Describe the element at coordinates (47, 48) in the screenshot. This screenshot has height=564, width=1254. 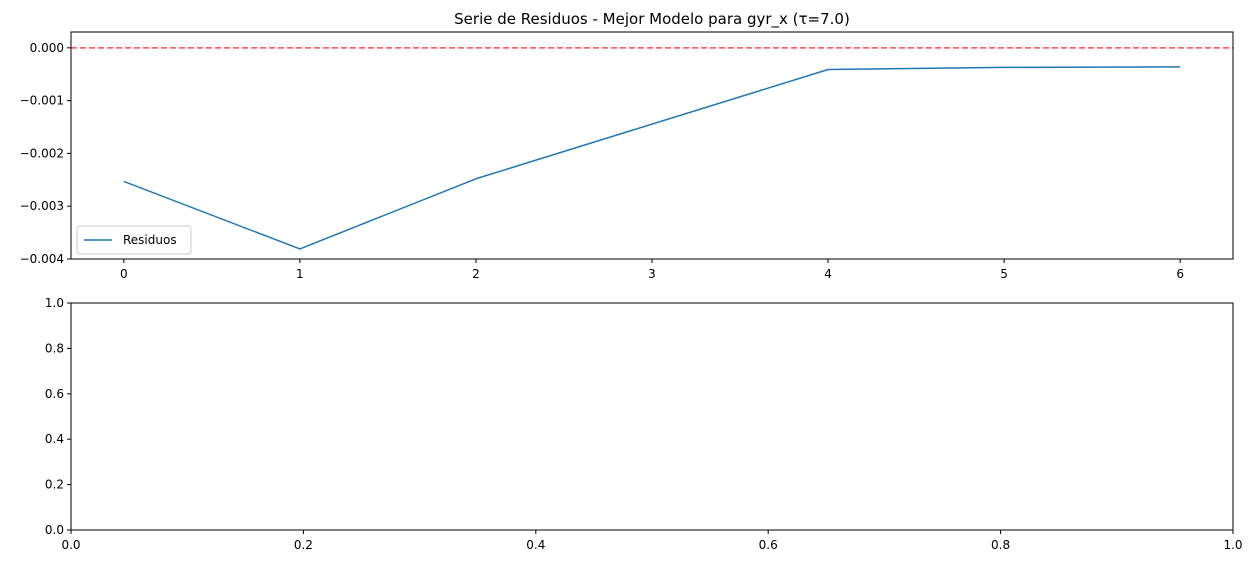
I see `y-tick-label: 0.000` at that location.